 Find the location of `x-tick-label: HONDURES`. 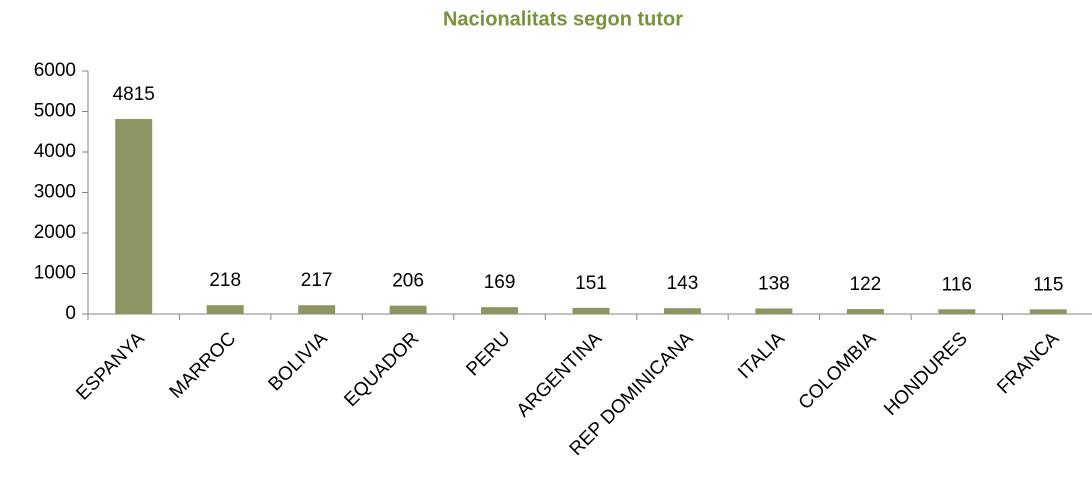

x-tick-label: HONDURES is located at coordinates (926, 374).